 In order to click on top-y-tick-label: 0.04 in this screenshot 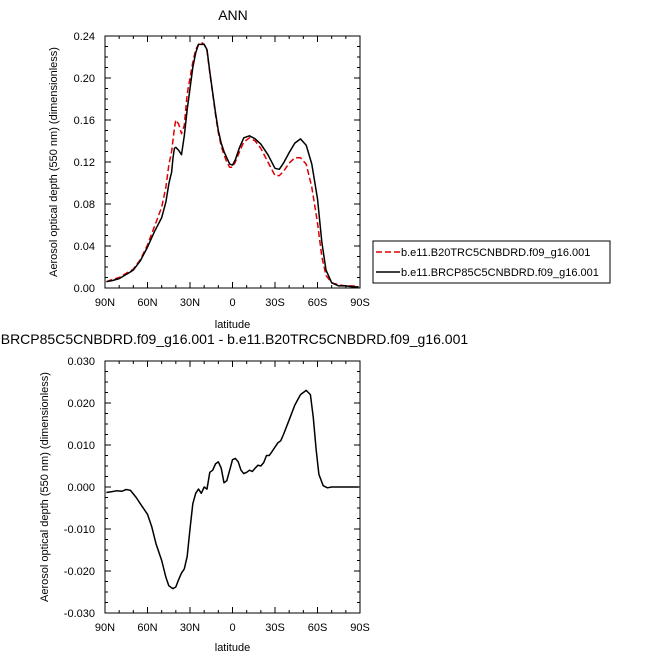, I will do `click(84, 247)`.